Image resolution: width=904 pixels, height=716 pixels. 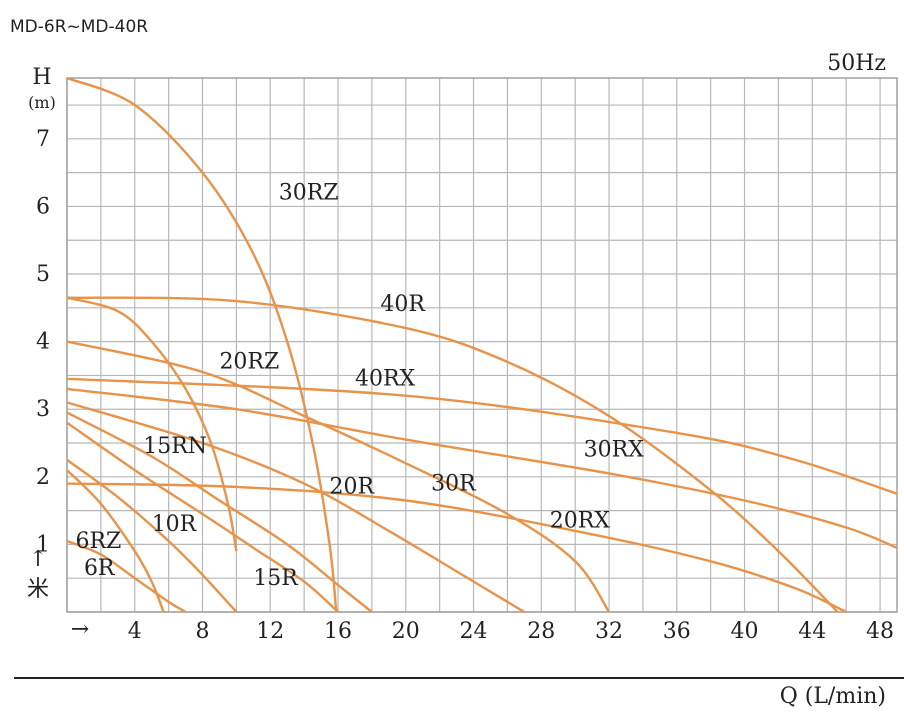 I want to click on x-axis-arrow: →, so click(x=80, y=629).